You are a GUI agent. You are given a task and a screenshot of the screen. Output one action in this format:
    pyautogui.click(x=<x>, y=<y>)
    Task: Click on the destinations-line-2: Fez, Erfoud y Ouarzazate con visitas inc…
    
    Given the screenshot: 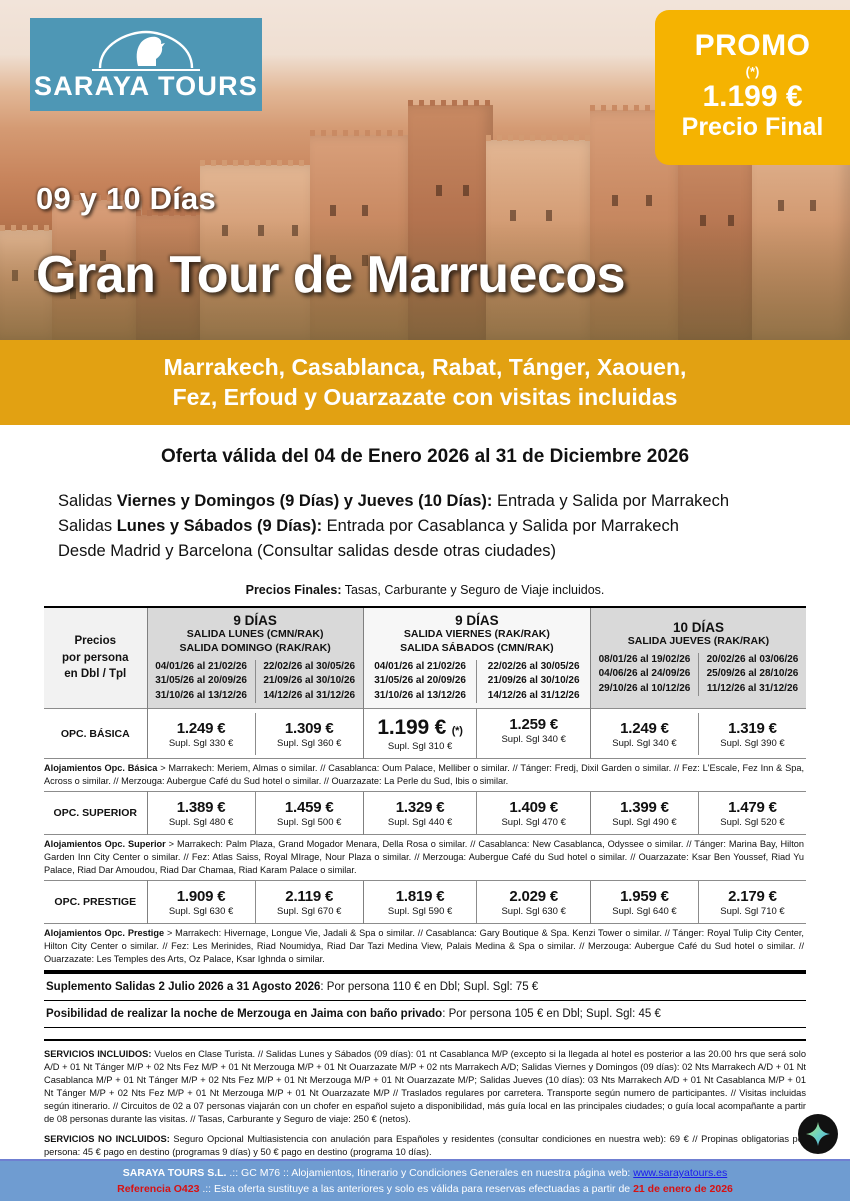 What is the action you would take?
    pyautogui.click(x=425, y=396)
    